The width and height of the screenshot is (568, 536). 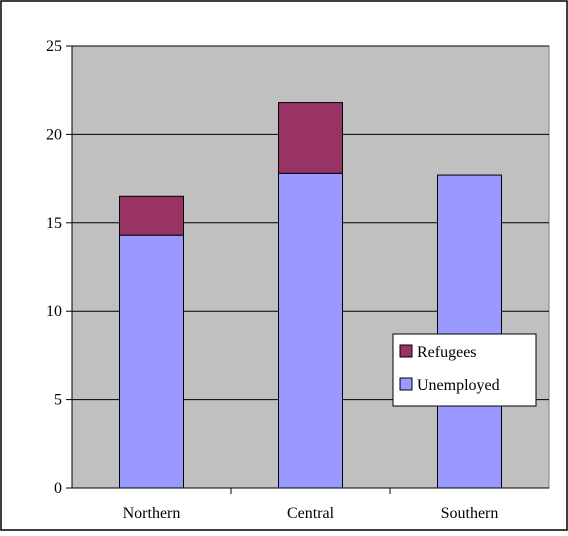 I want to click on legend-label-unemployed: Unemployed, so click(x=458, y=385).